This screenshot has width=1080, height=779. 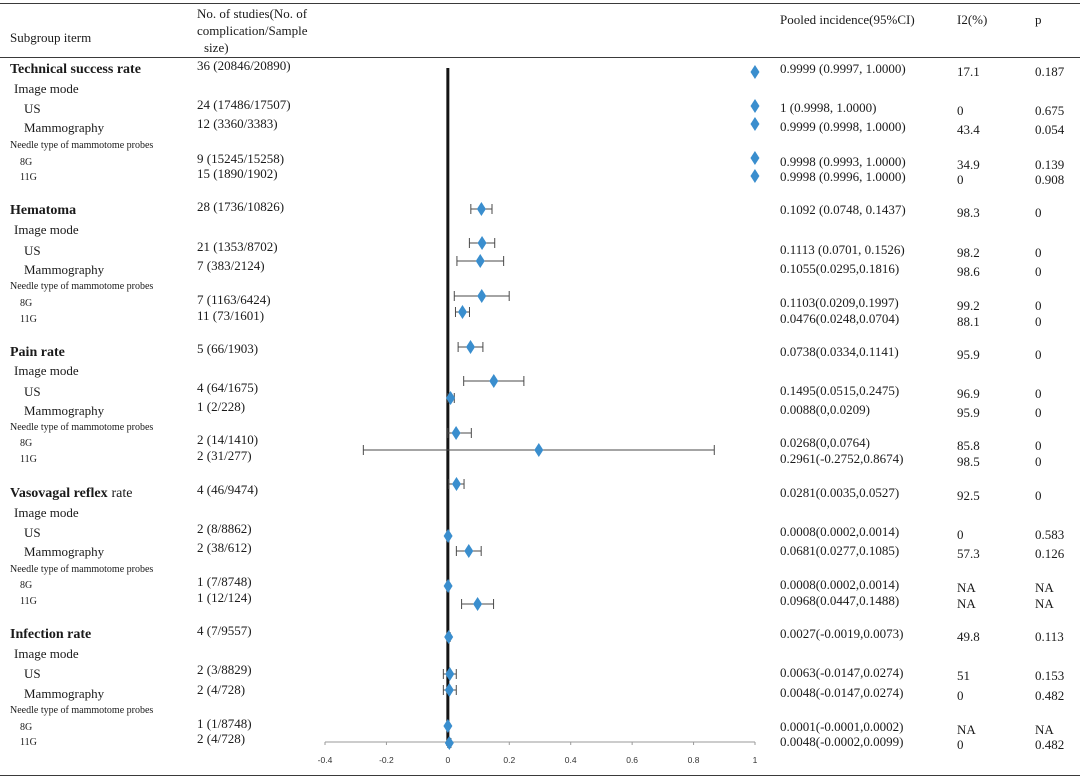 What do you see at coordinates (968, 129) in the screenshot?
I see `i2-value: 43.4` at bounding box center [968, 129].